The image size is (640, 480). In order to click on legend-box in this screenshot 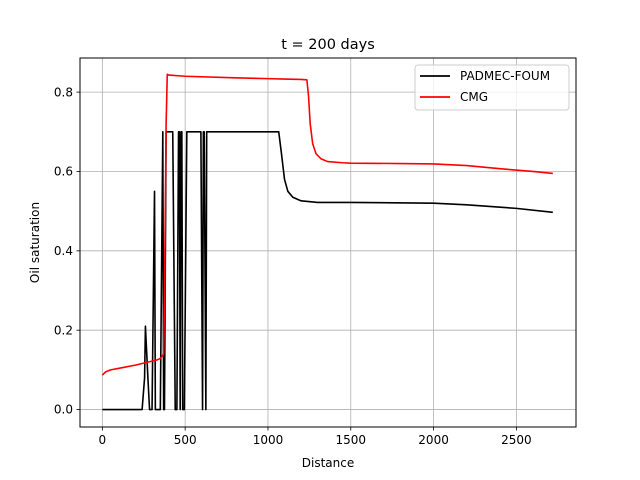, I will do `click(492, 87)`.